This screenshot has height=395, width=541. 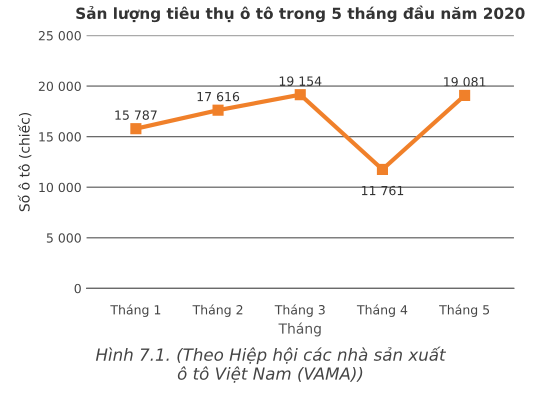 What do you see at coordinates (60, 187) in the screenshot?
I see `y-tick-label: 10 000` at bounding box center [60, 187].